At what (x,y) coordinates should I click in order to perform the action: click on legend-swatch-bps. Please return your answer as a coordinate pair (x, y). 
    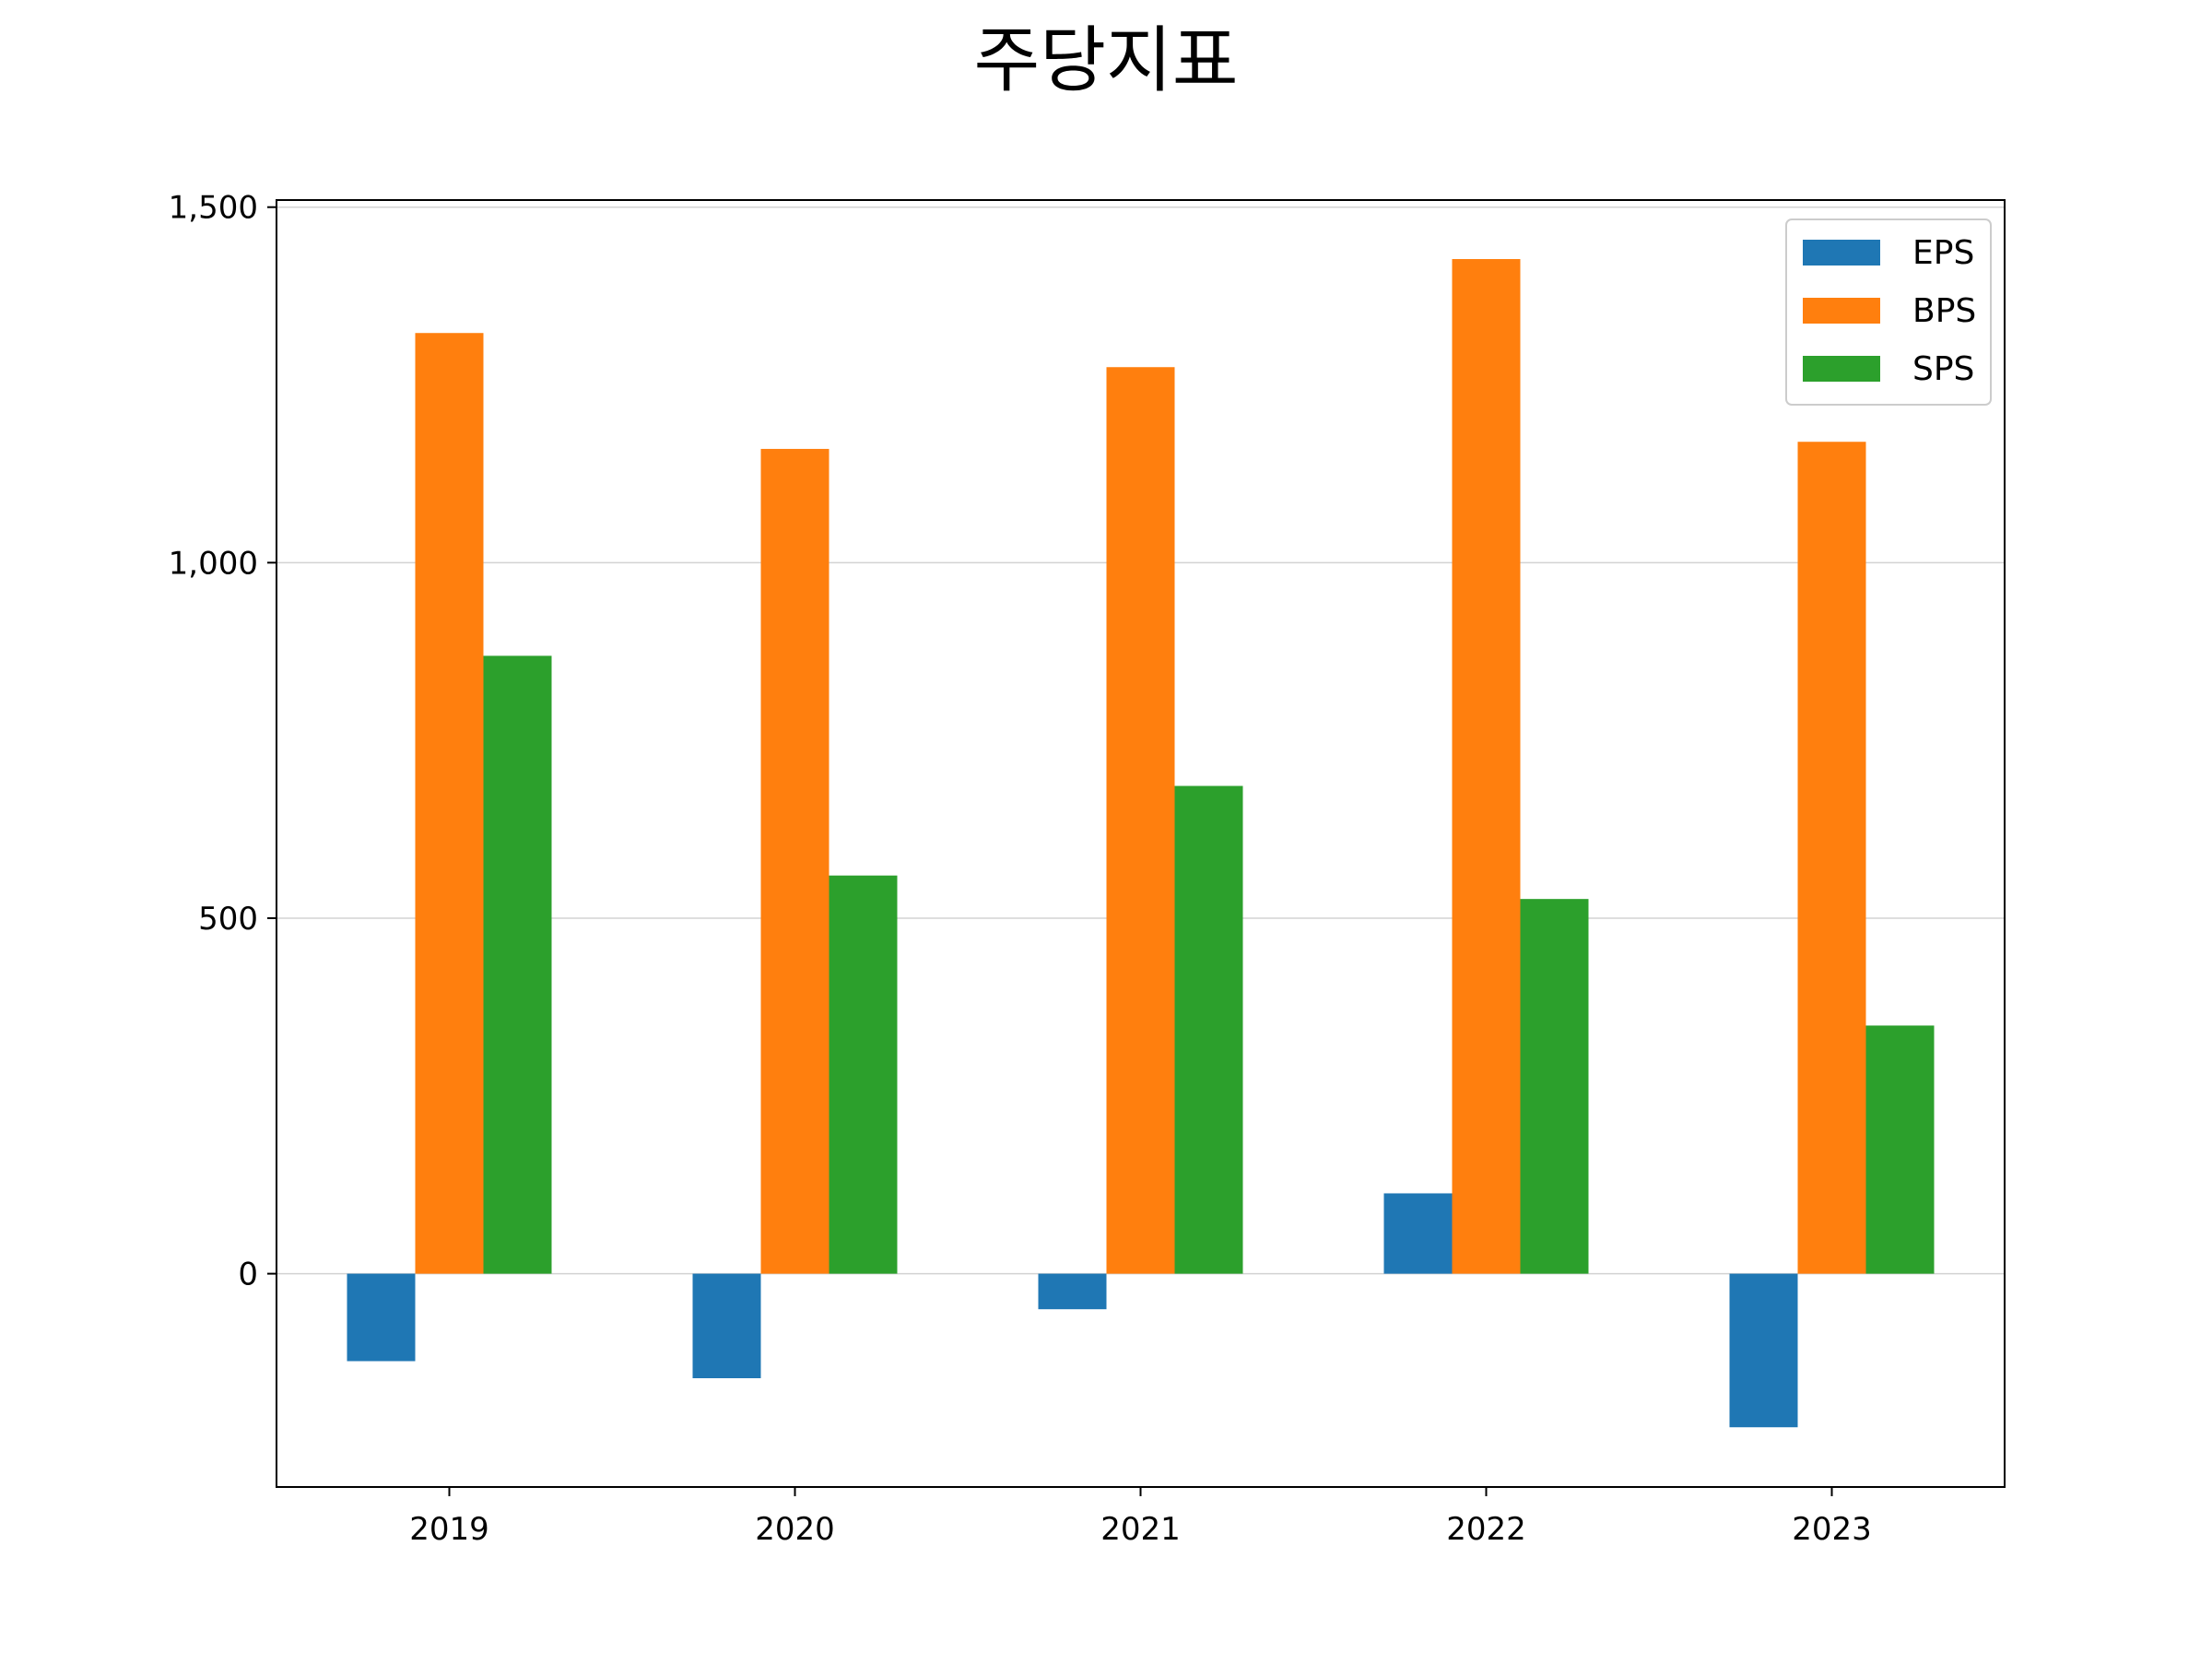
    Looking at the image, I should click on (1841, 311).